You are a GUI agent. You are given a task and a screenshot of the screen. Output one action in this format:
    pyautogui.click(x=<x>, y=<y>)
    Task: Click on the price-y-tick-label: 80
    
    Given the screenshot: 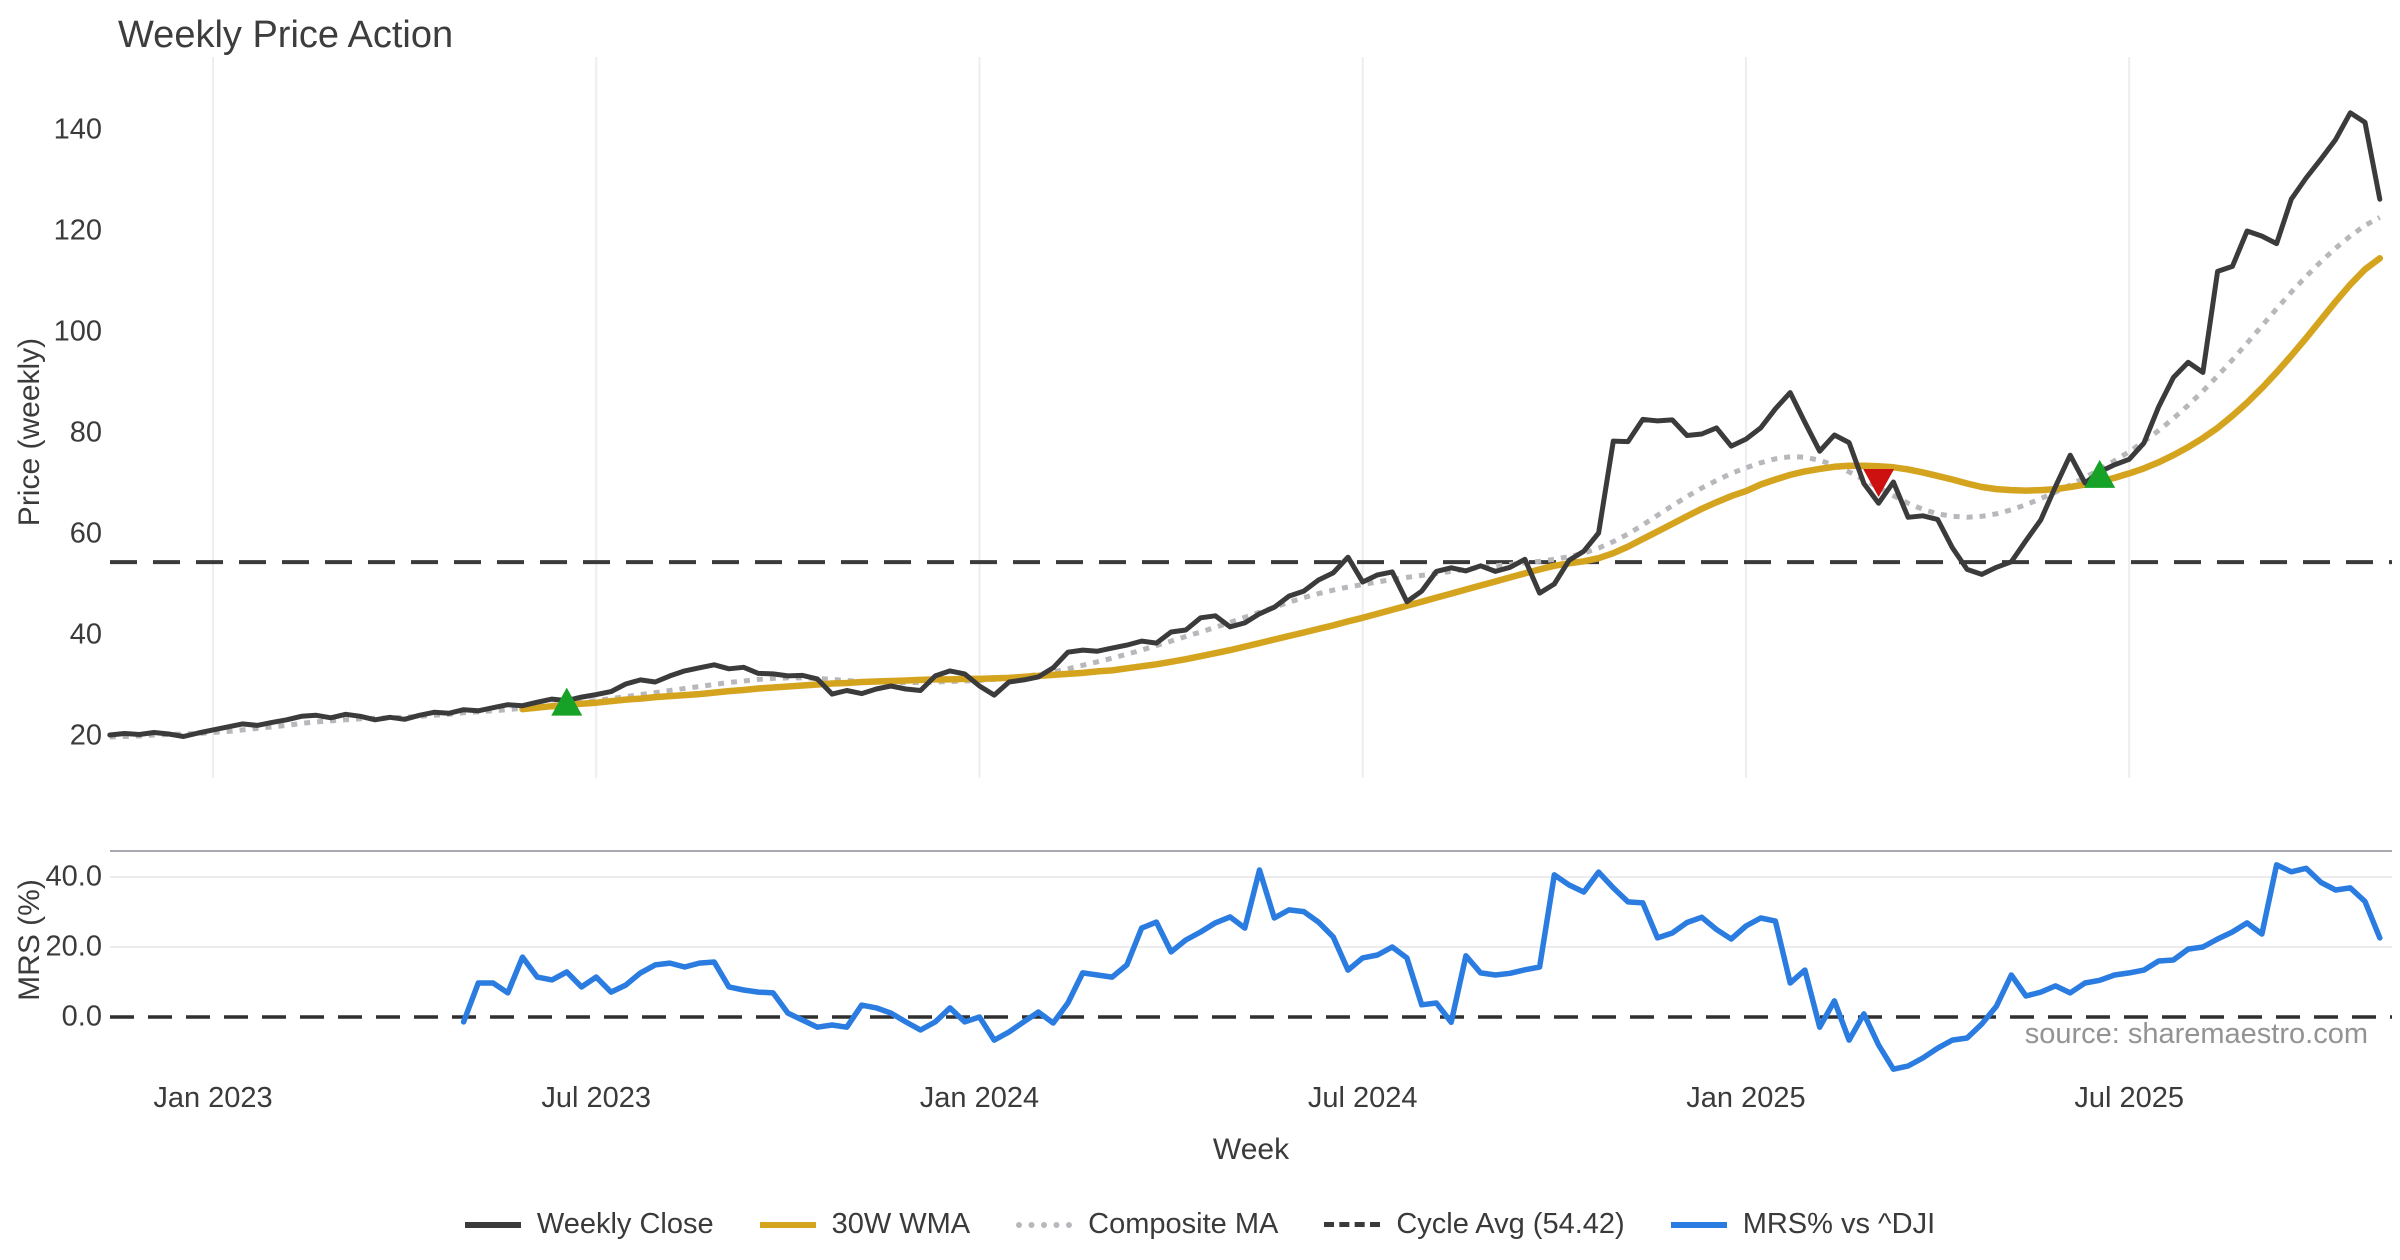 What is the action you would take?
    pyautogui.click(x=85, y=432)
    